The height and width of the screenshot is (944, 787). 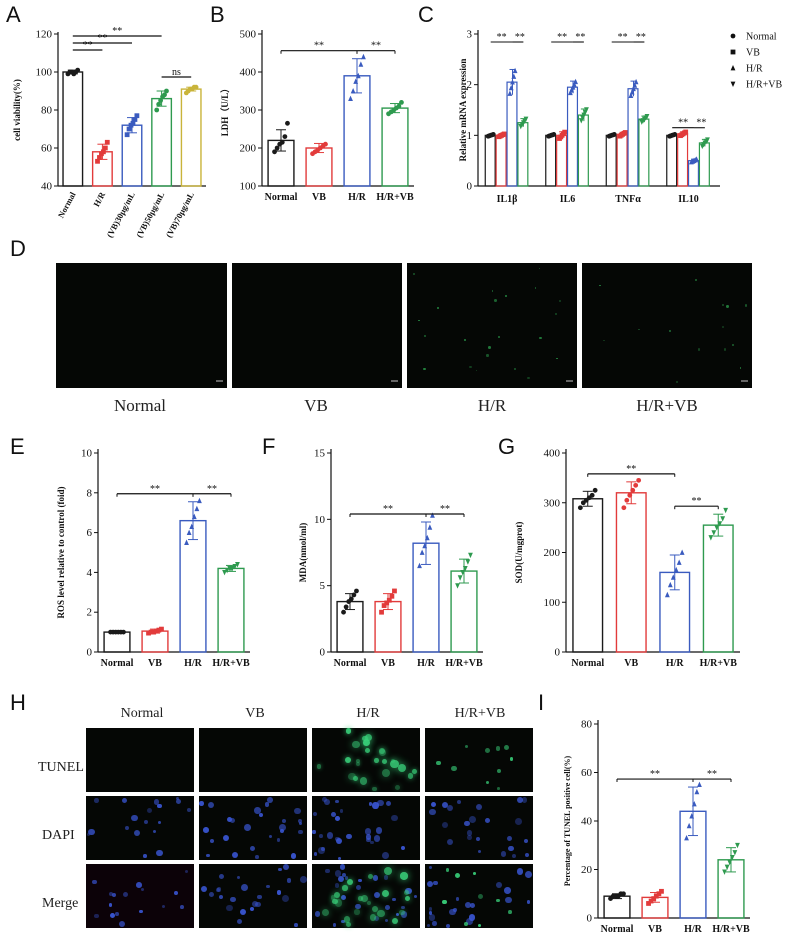 What do you see at coordinates (90, 573) in the screenshot?
I see `y-tick-label: 4` at bounding box center [90, 573].